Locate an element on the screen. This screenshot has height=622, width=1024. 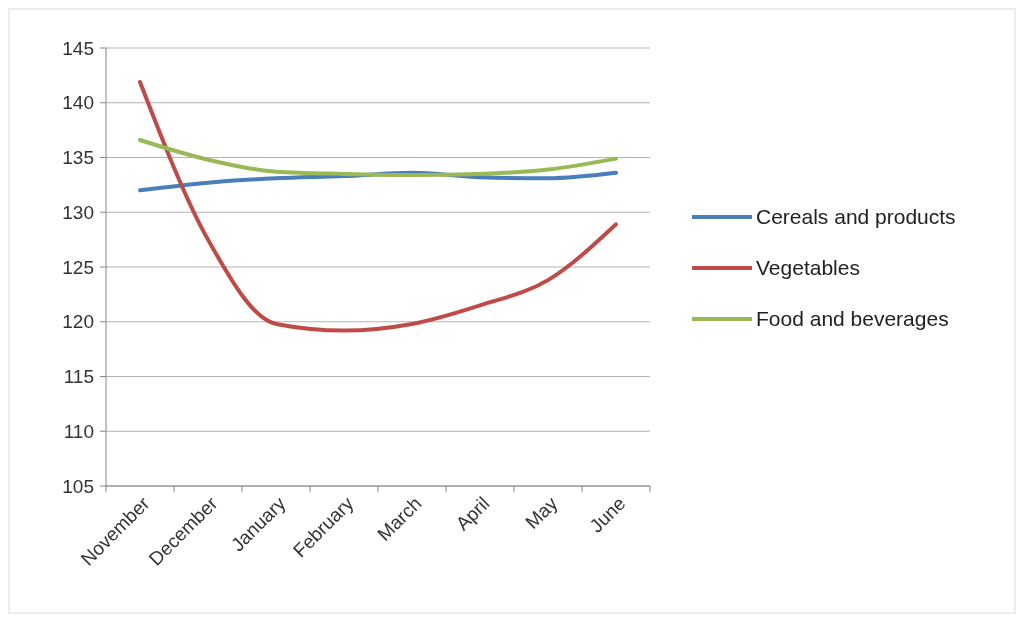
x-tick-label: May is located at coordinates (541, 512).